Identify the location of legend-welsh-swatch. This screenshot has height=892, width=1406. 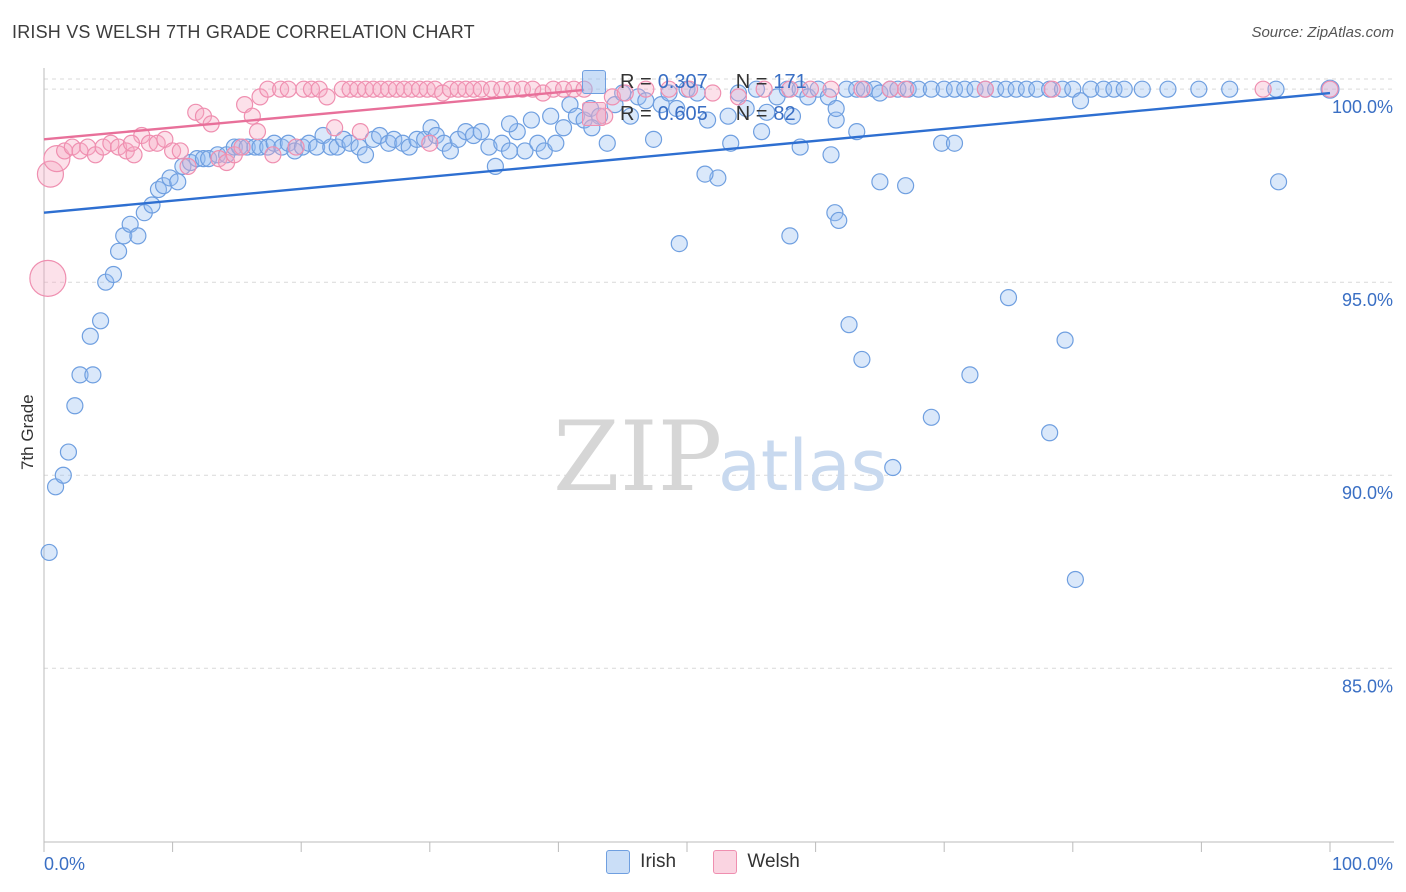
(725, 862).